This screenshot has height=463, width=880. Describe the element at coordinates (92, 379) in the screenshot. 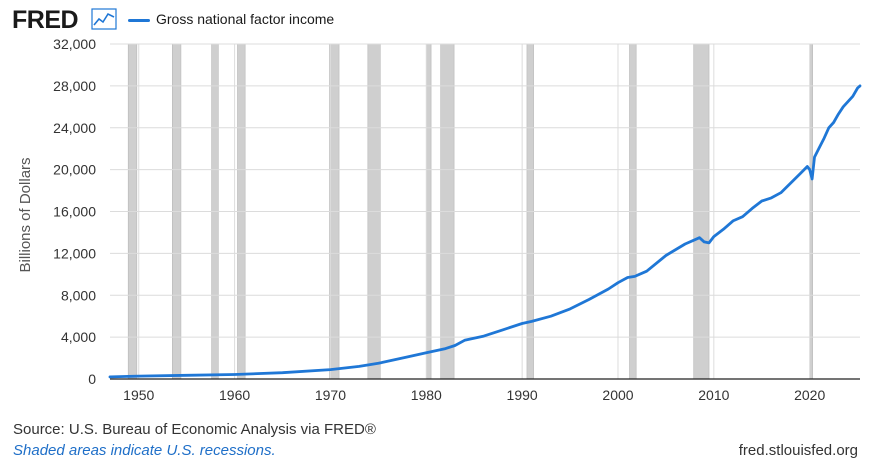

I see `y-tick-label: 0` at that location.